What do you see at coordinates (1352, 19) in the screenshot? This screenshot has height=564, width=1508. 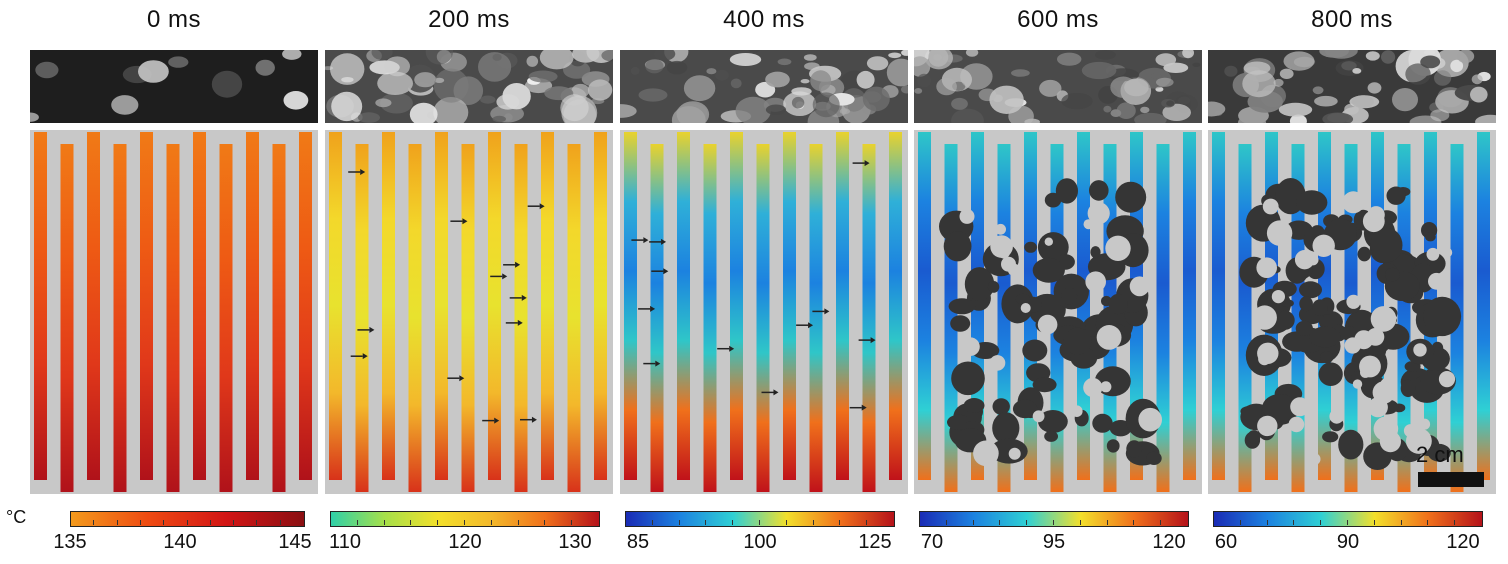 I see `panel-time-label: 800 ms` at bounding box center [1352, 19].